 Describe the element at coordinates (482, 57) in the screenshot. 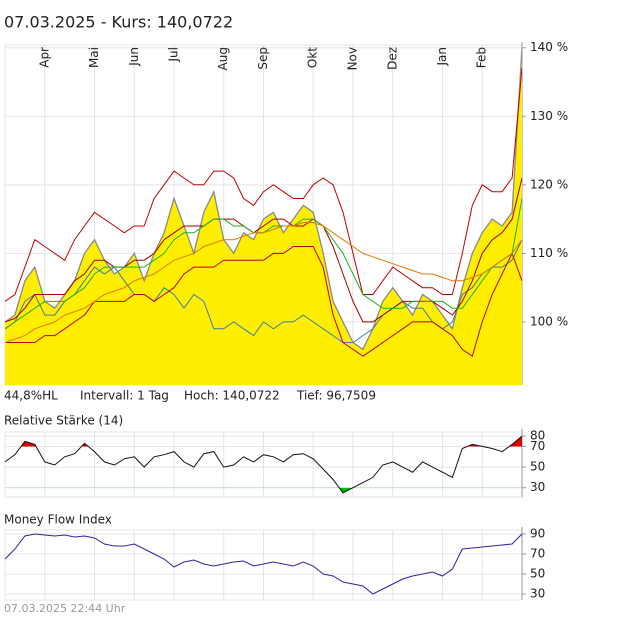

I see `x-tick-label: Feb` at that location.